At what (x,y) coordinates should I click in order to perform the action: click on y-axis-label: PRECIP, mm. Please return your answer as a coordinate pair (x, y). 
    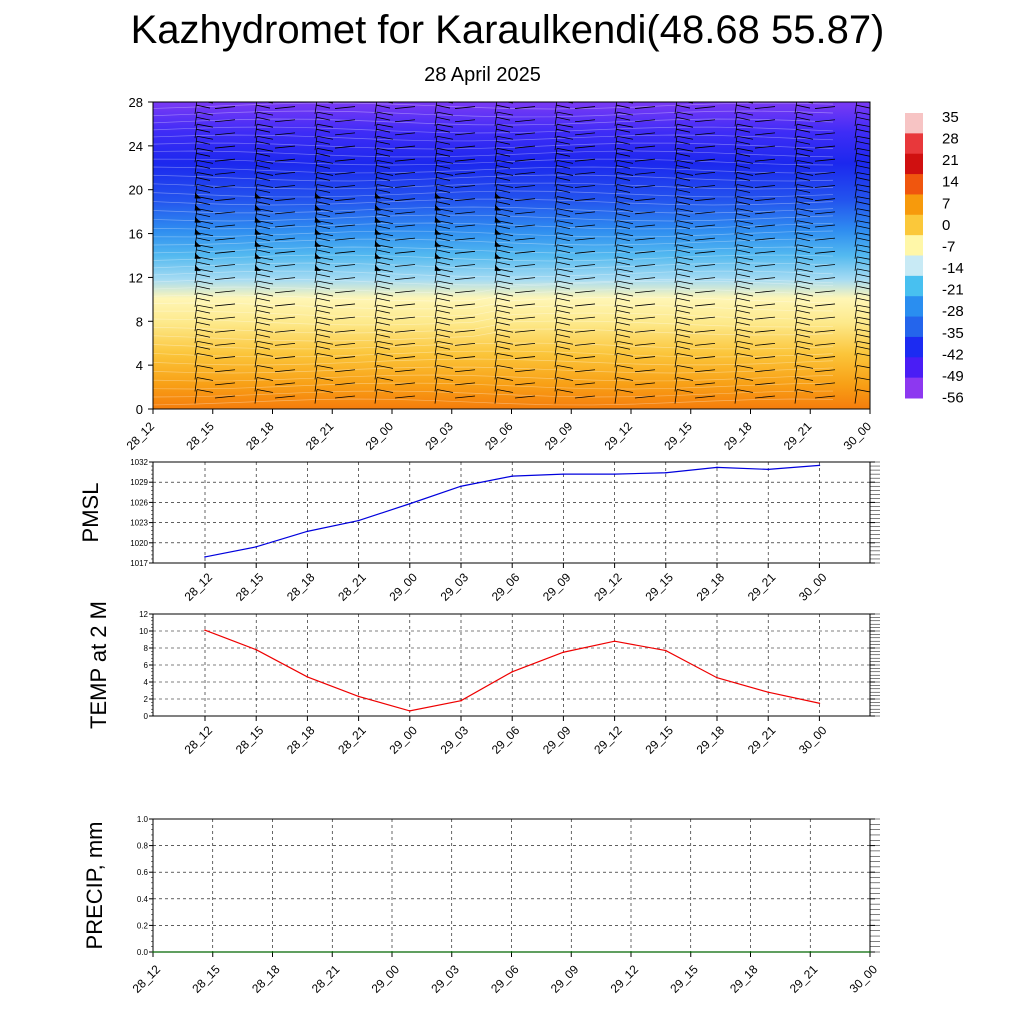
    Looking at the image, I should click on (94, 886).